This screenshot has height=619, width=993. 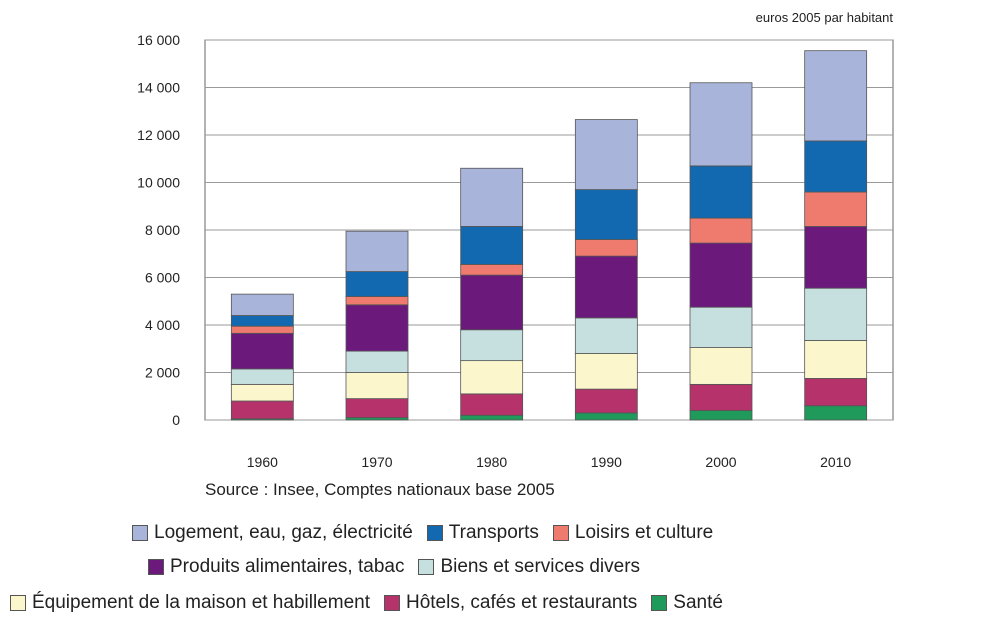 I want to click on x-tick-label: 1990, so click(x=606, y=462).